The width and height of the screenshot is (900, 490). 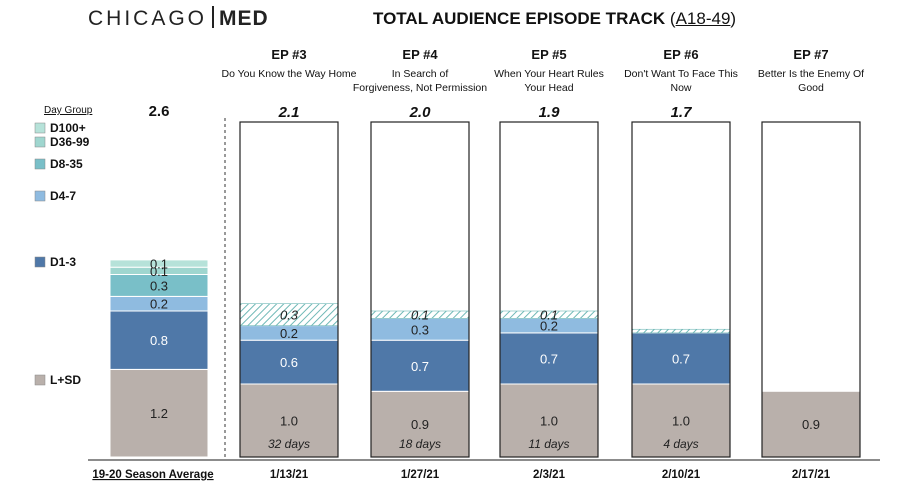 I want to click on legend-swatch-d100, so click(x=40, y=128).